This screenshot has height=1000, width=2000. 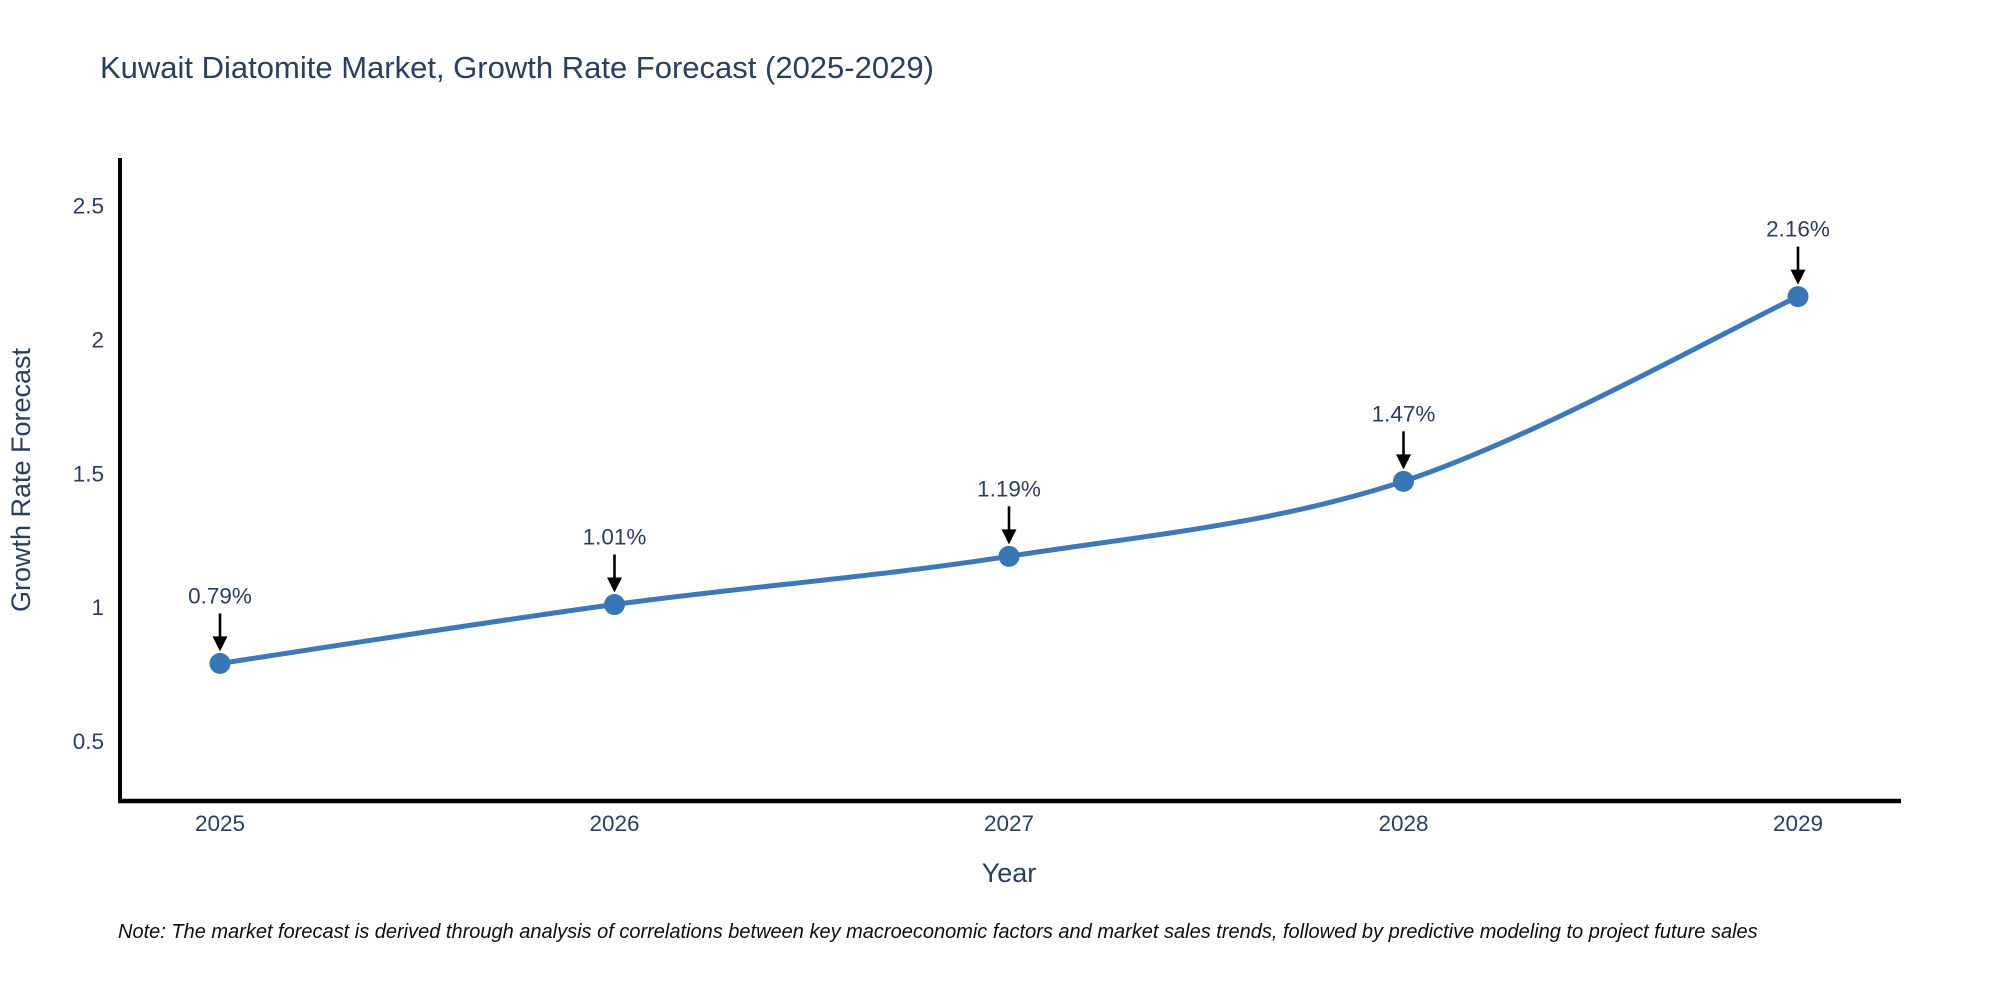 What do you see at coordinates (220, 823) in the screenshot?
I see `x-tick-label: 2025` at bounding box center [220, 823].